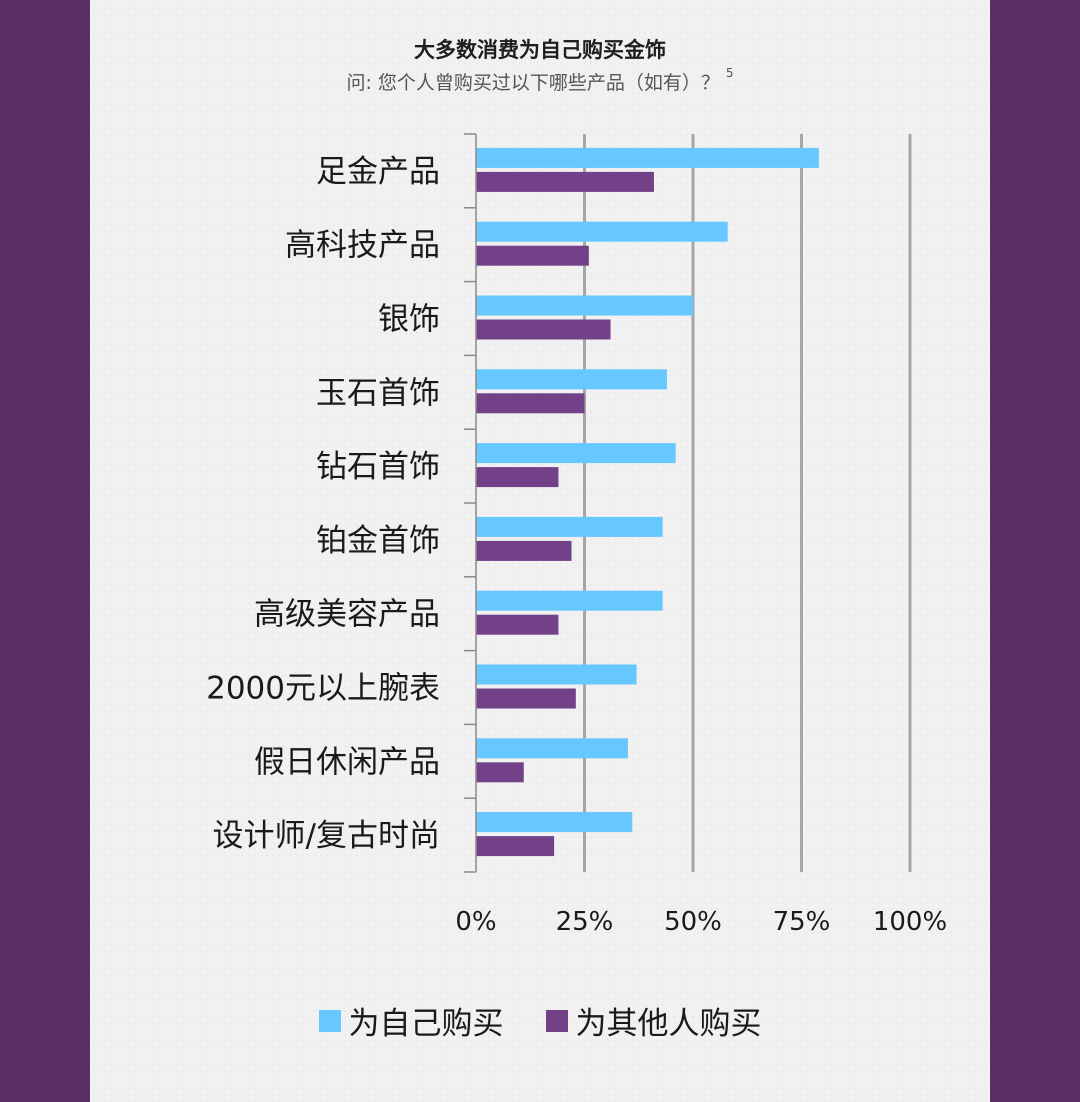 The height and width of the screenshot is (1102, 1080). What do you see at coordinates (668, 1024) in the screenshot?
I see `legend-label-others: 为其他人购买` at bounding box center [668, 1024].